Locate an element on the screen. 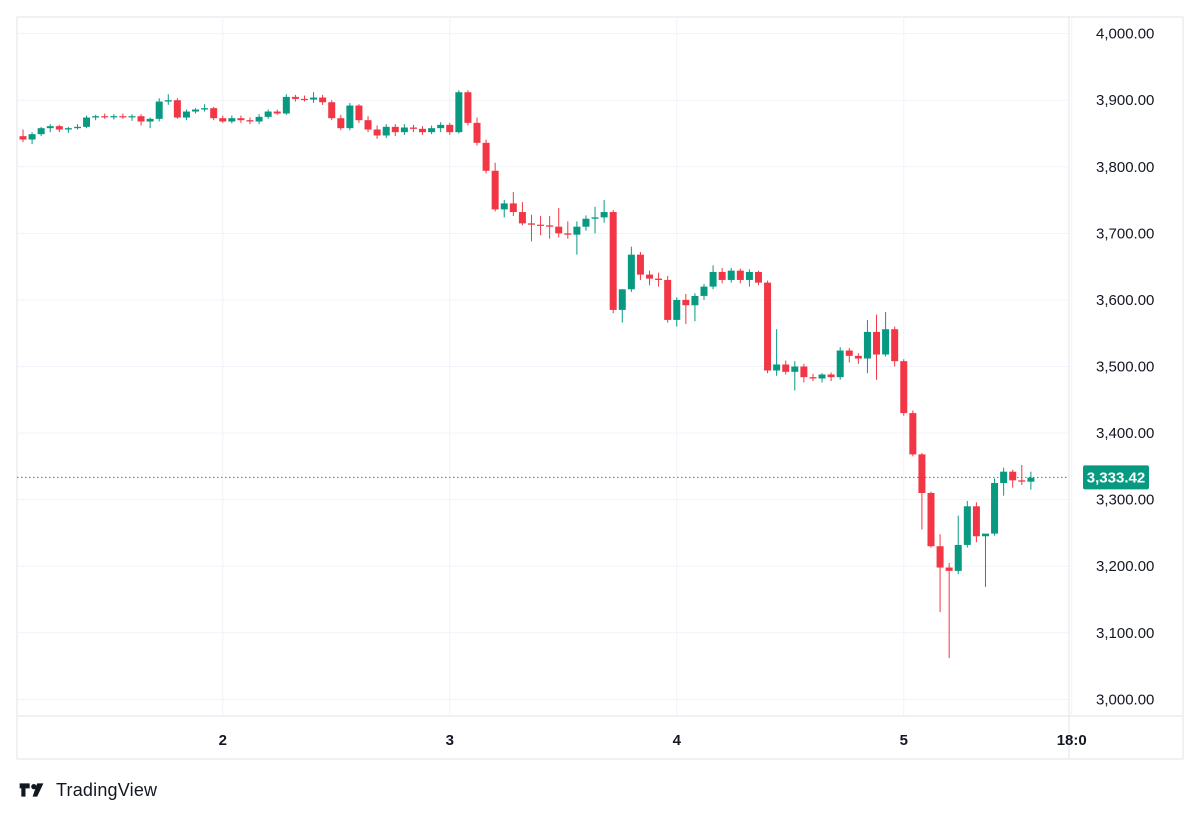 This screenshot has width=1200, height=817. price-axis-tick-label: 3,100.00 is located at coordinates (1125, 633).